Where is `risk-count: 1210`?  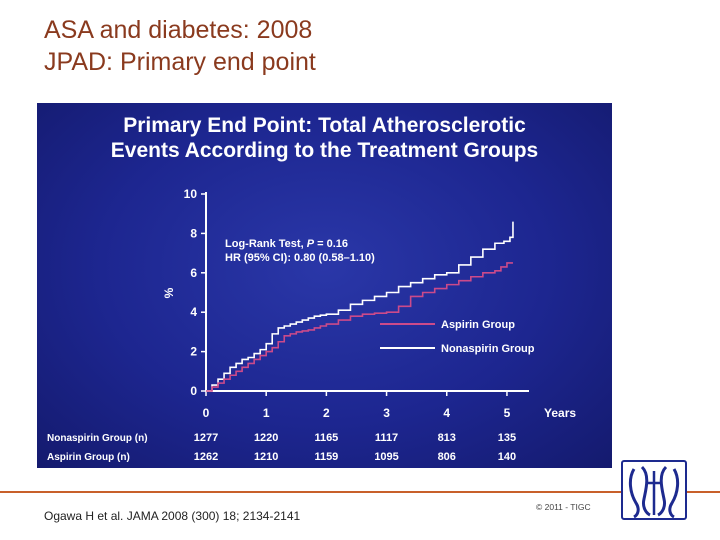
risk-count: 1210 is located at coordinates (266, 457).